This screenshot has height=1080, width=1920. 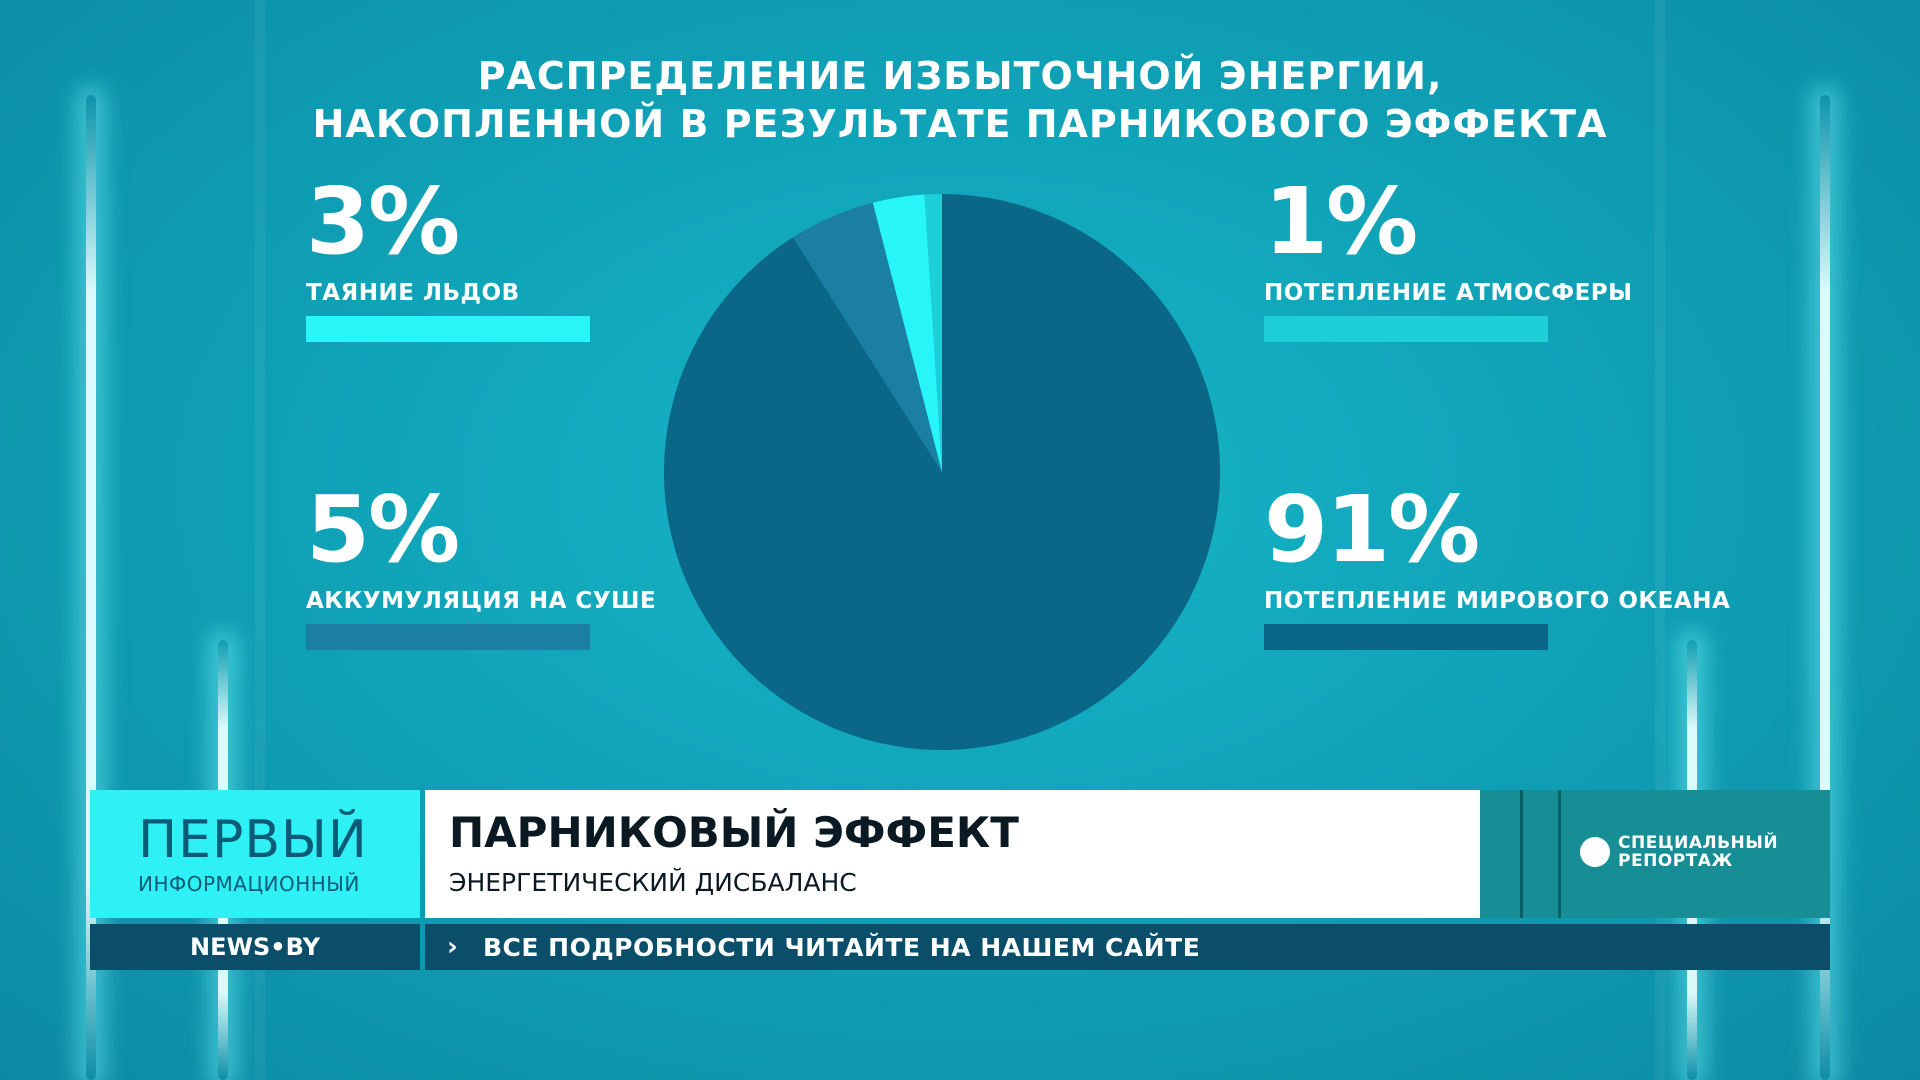 What do you see at coordinates (481, 601) in the screenshot?
I see `legend-label-land: АККУМУЛЯЦИЯ НА СУШЕ` at bounding box center [481, 601].